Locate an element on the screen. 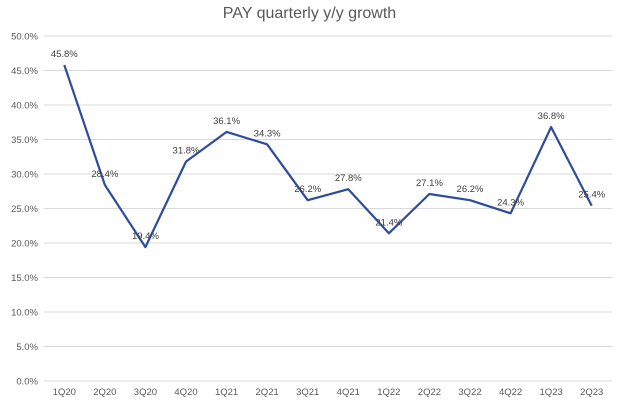  x-tick-label: 1Q20 is located at coordinates (64, 392).